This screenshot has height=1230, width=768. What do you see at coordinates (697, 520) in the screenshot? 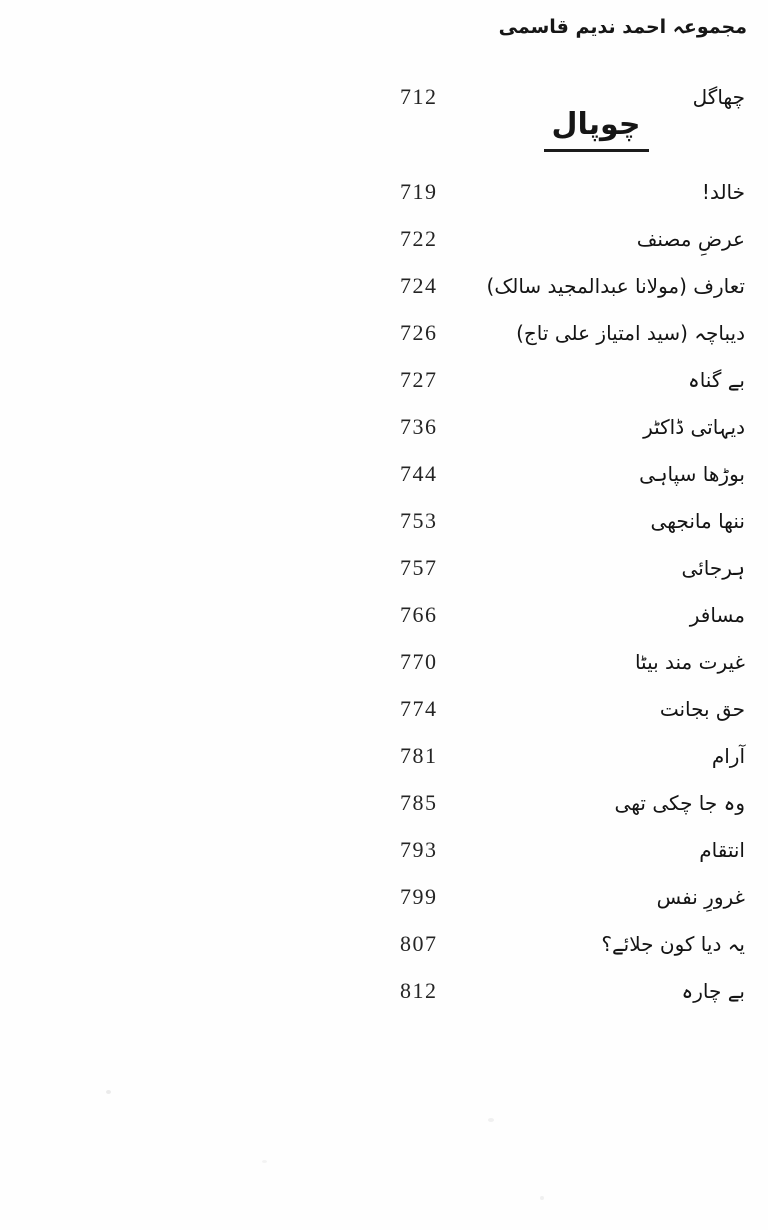
I see `toc-entry-title: ننھا مانجھی` at bounding box center [697, 520].